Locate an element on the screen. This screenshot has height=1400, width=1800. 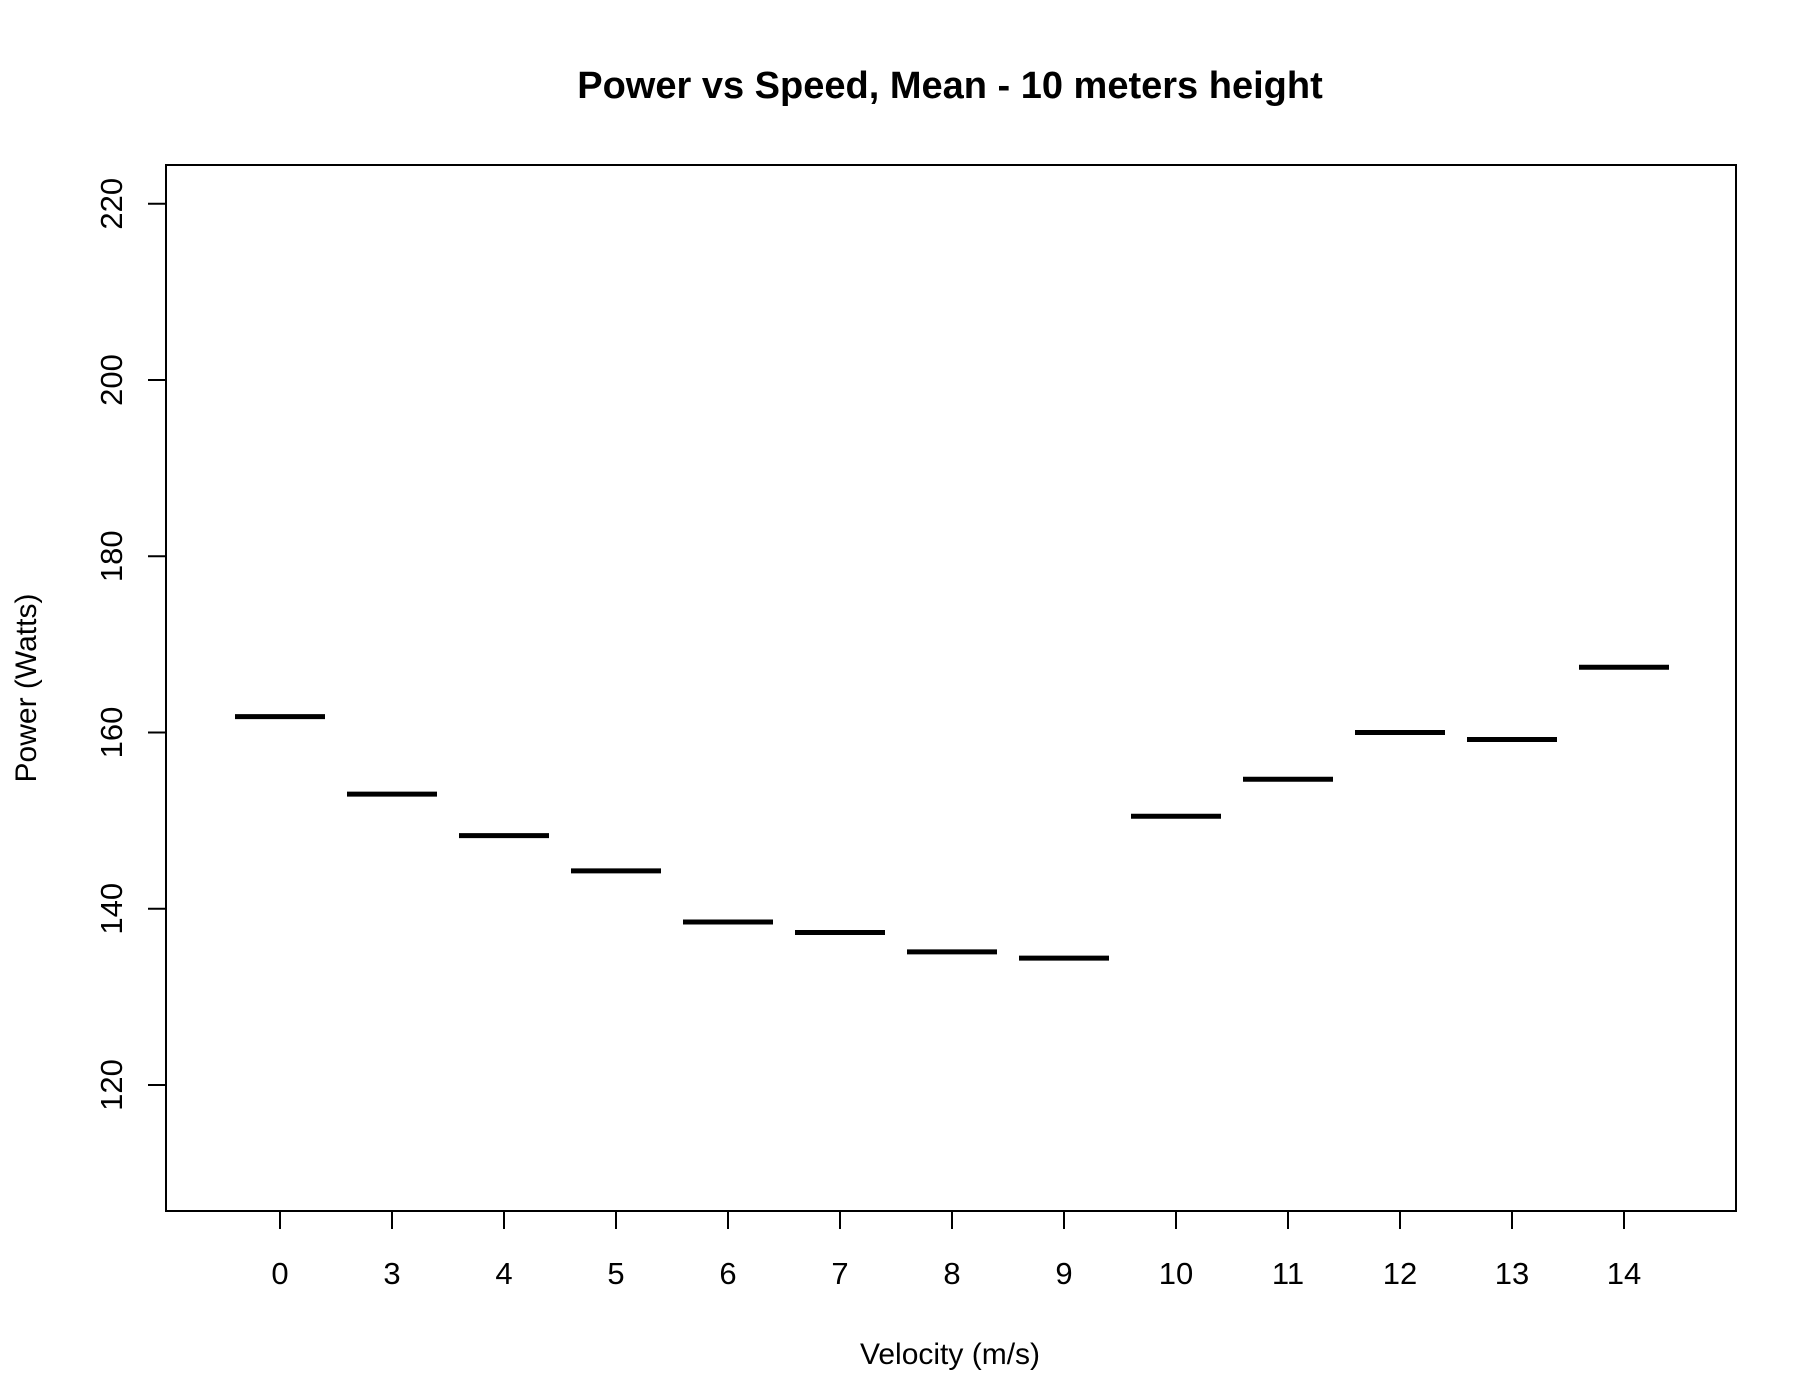
x-tick-label: 7 is located at coordinates (839, 1273).